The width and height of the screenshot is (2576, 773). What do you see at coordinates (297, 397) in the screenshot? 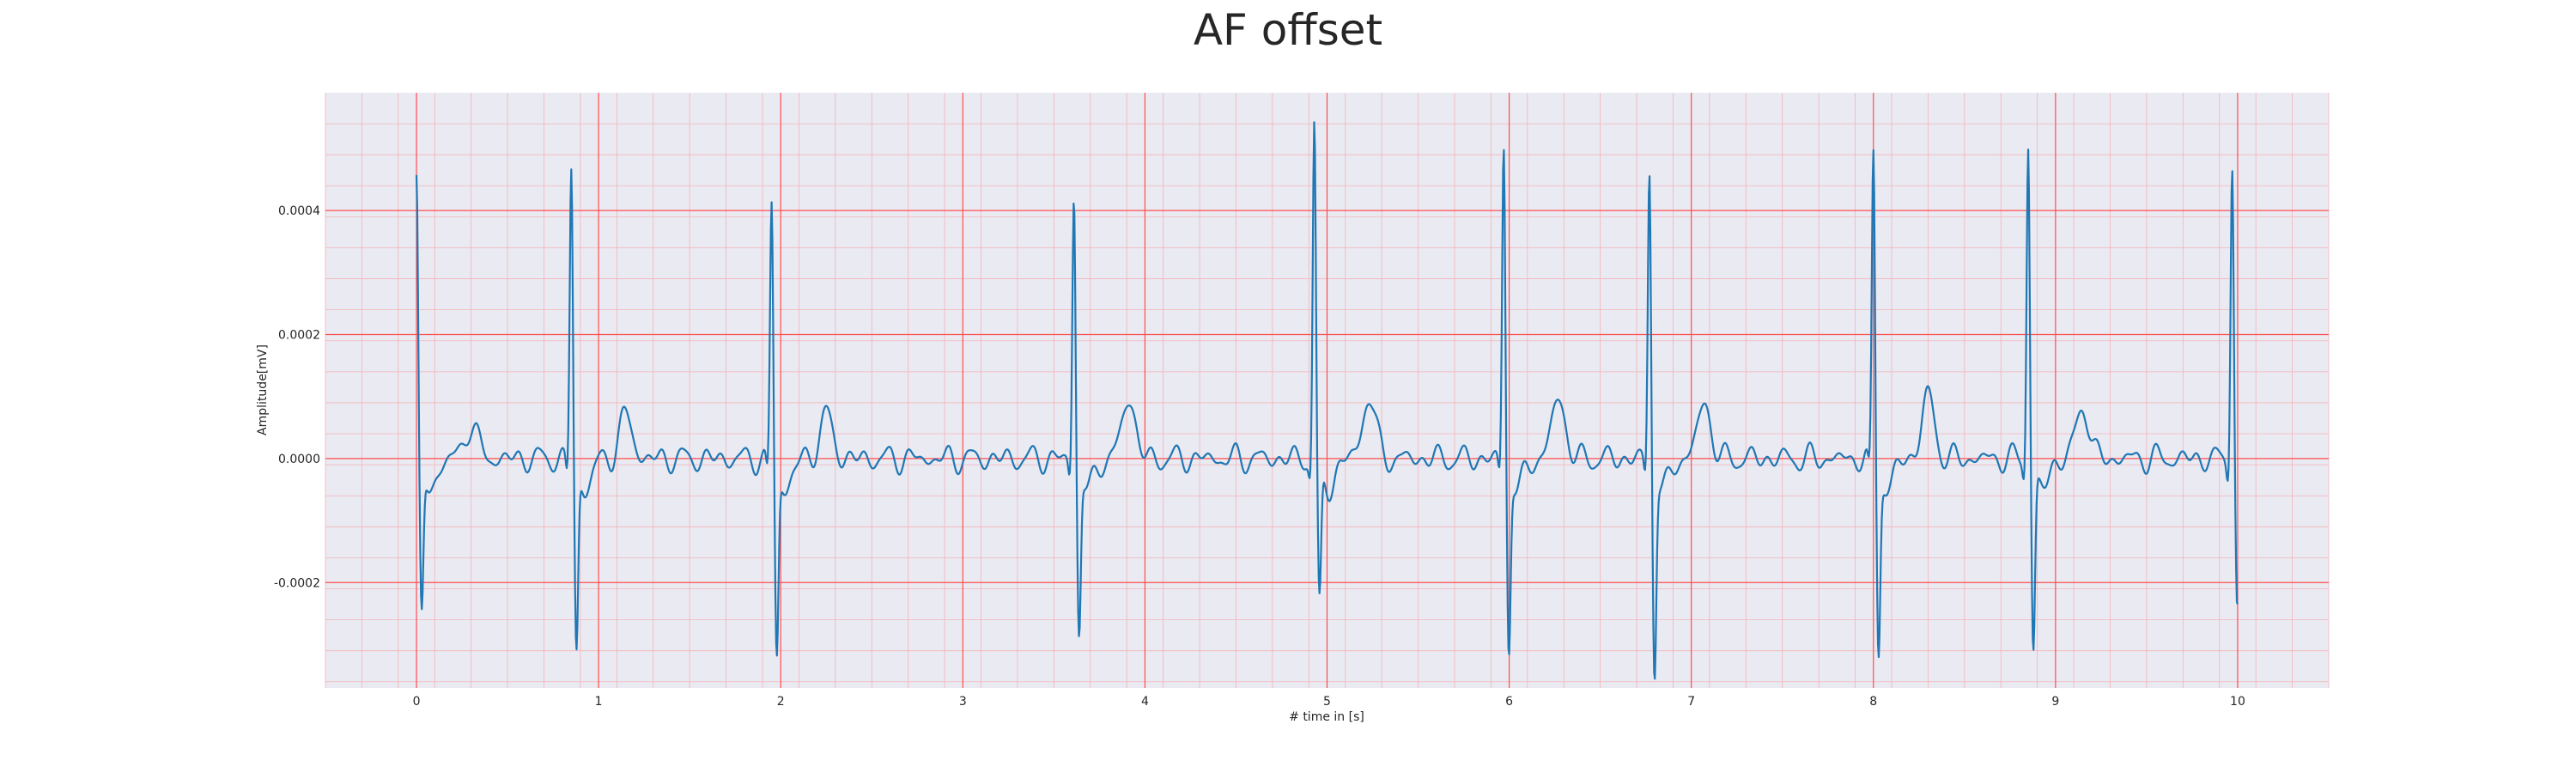
I see `y-axis-ticks: -0.0002 0.0000 0.0002 0.0004` at bounding box center [297, 397].